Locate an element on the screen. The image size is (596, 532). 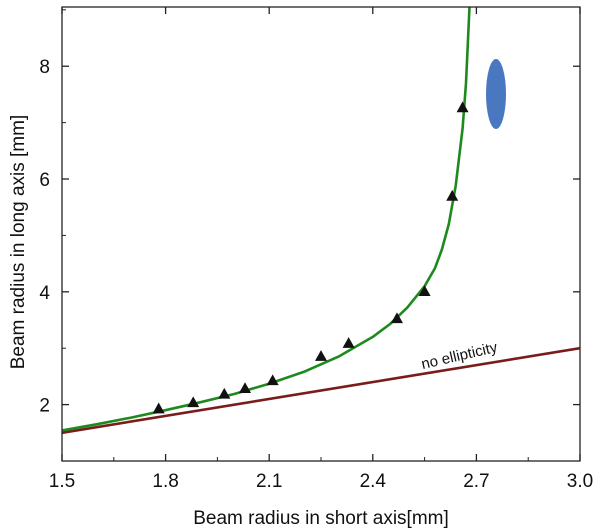
x-tick-label: 2.7 is located at coordinates (476, 481).